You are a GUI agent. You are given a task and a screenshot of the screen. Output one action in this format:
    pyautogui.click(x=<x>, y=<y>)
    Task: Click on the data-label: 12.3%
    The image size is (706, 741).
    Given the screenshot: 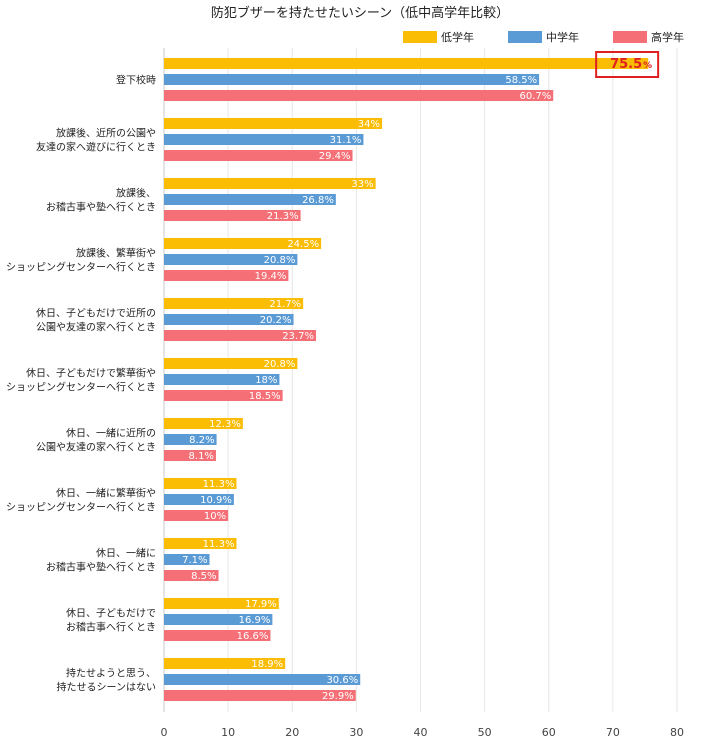 What is the action you would take?
    pyautogui.click(x=225, y=424)
    